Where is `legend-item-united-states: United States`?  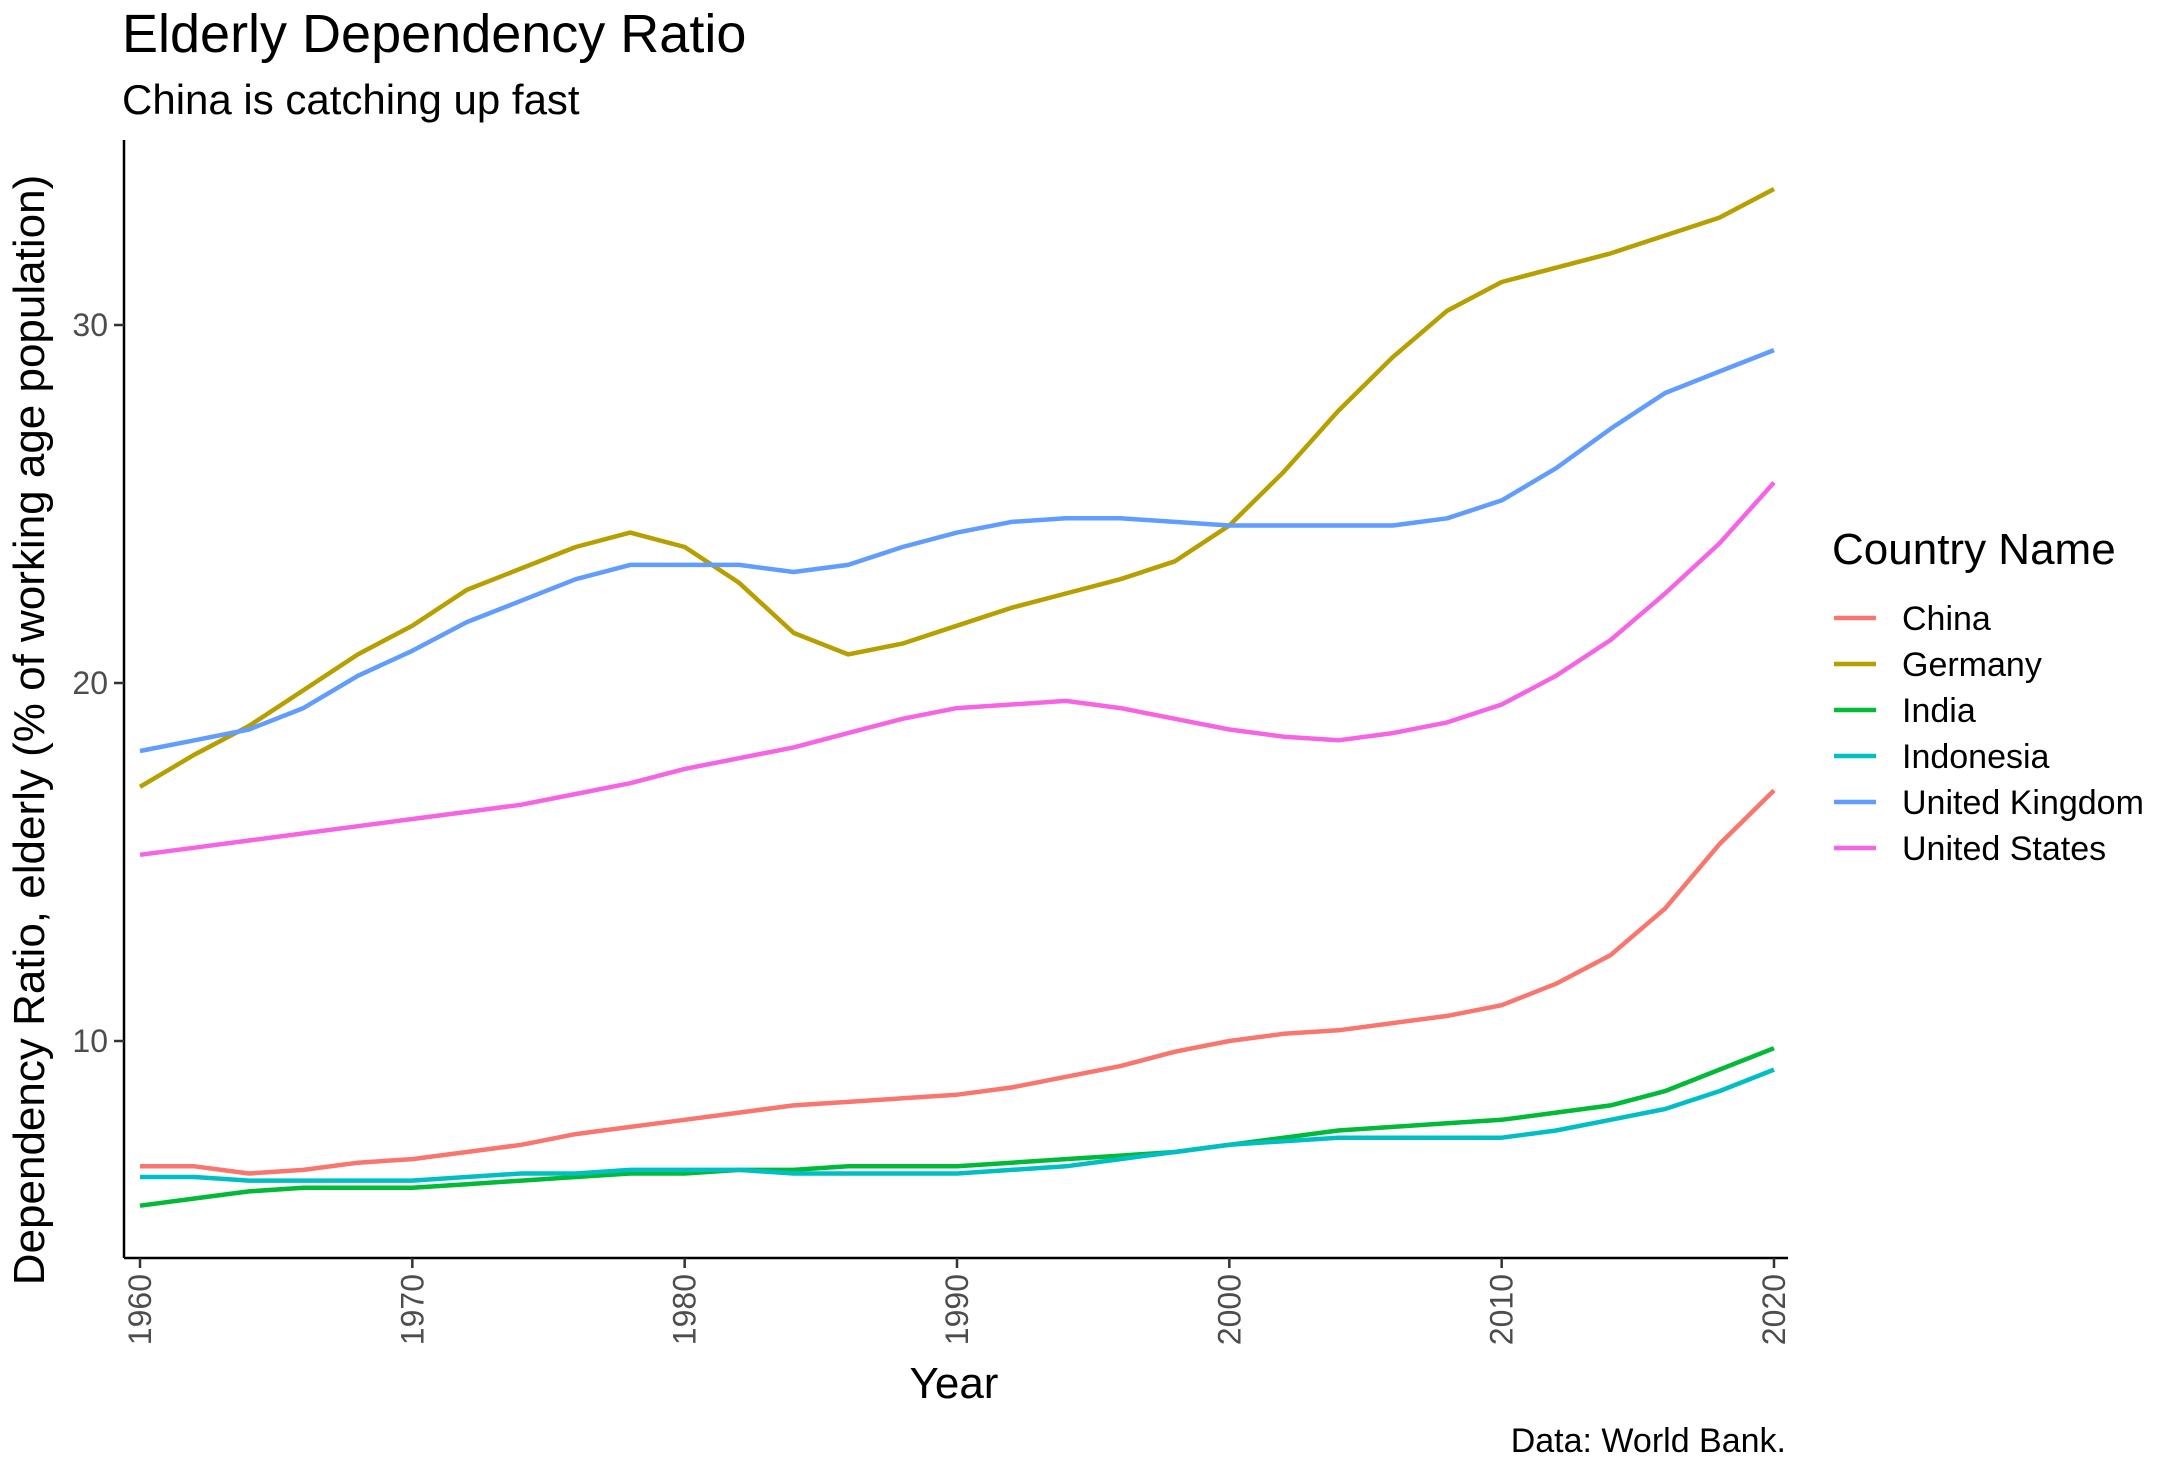 legend-item-united-states: United States is located at coordinates (1970, 849).